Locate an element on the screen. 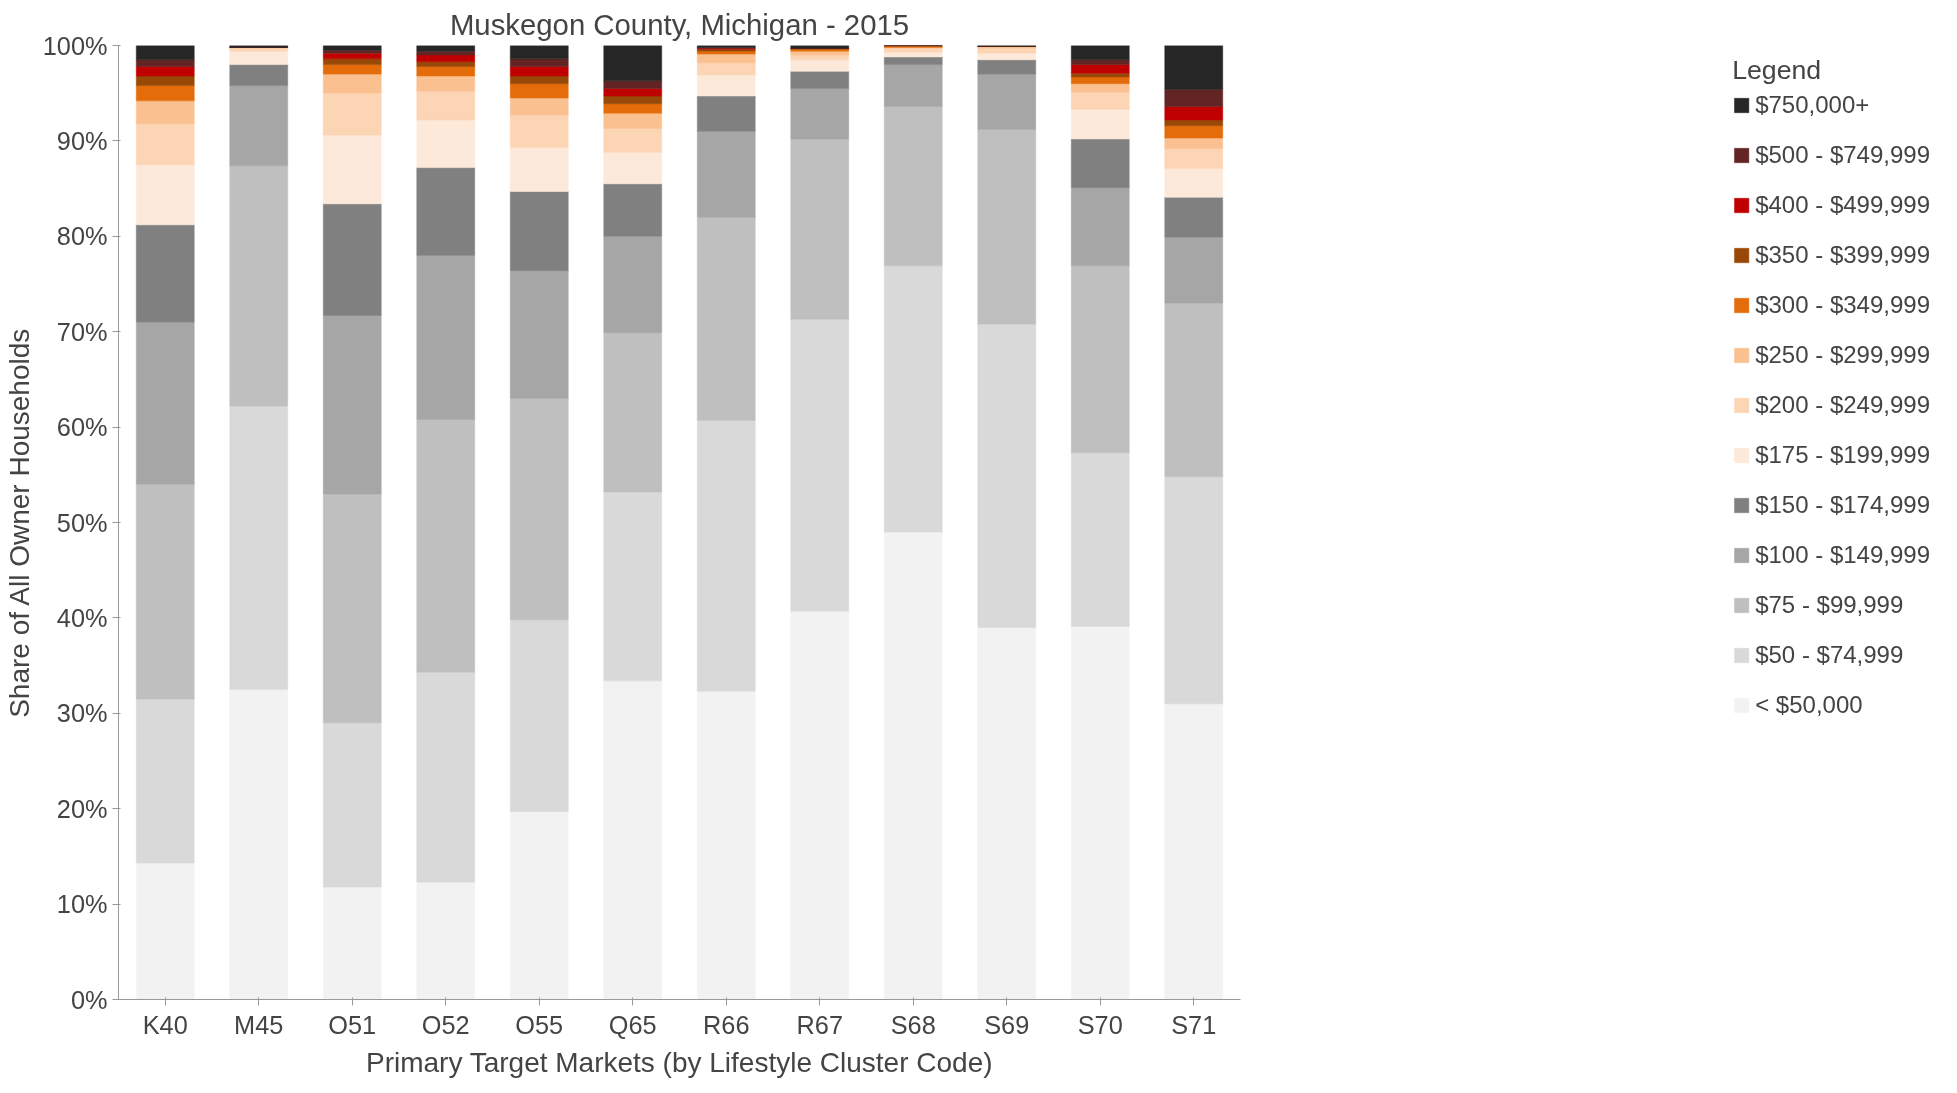  legend-label: $350 - $399,999 is located at coordinates (1842, 255).